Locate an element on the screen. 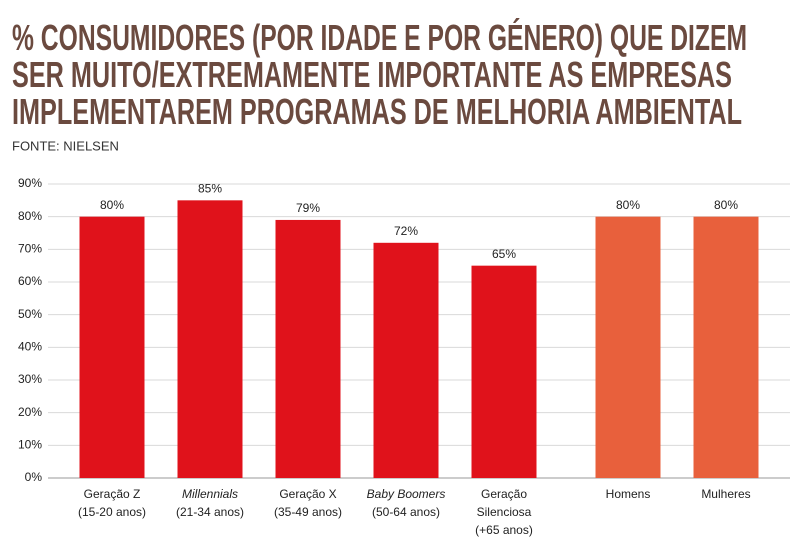 The height and width of the screenshot is (551, 800). x-tick-label: Geração is located at coordinates (504, 494).